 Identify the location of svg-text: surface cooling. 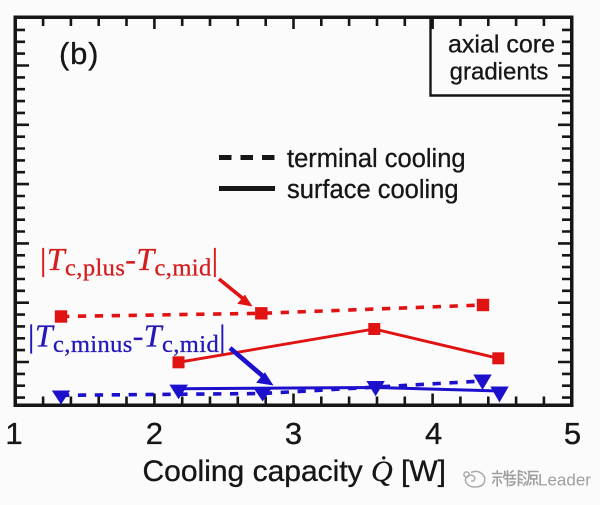
(373, 190).